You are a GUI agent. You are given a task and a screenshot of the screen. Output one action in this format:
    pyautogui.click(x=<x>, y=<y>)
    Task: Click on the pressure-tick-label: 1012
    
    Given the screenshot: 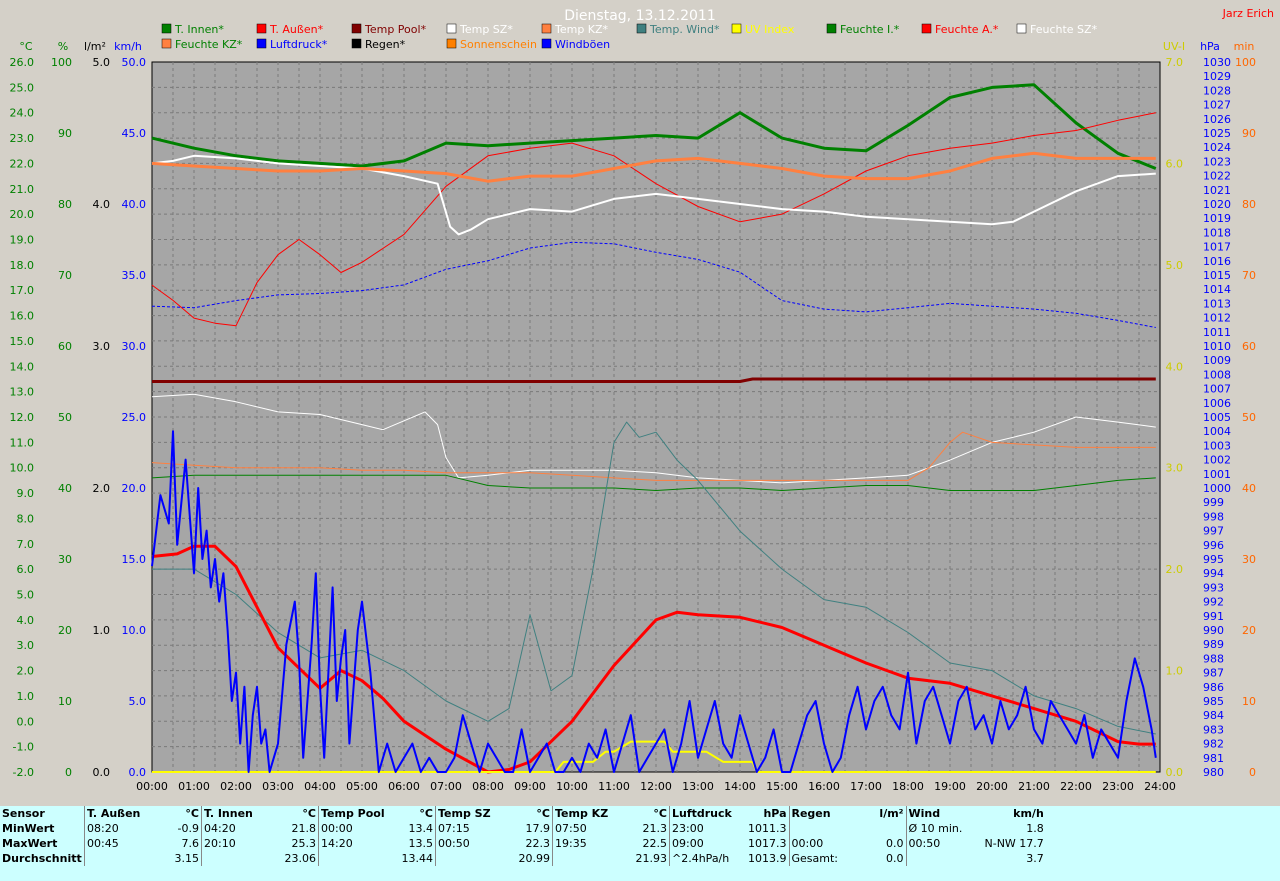 What is the action you would take?
    pyautogui.click(x=1217, y=318)
    